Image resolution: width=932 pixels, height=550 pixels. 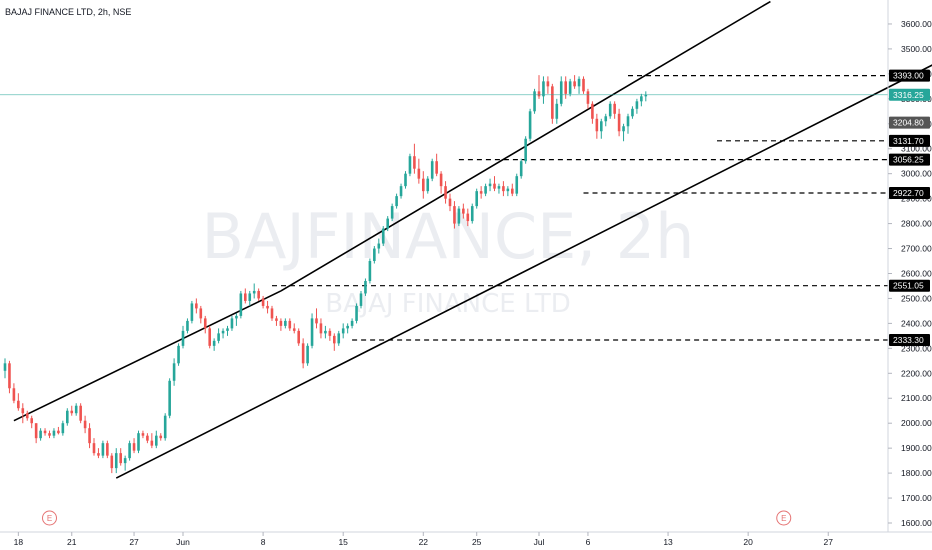 I want to click on time-tick-label: 8, so click(x=263, y=542).